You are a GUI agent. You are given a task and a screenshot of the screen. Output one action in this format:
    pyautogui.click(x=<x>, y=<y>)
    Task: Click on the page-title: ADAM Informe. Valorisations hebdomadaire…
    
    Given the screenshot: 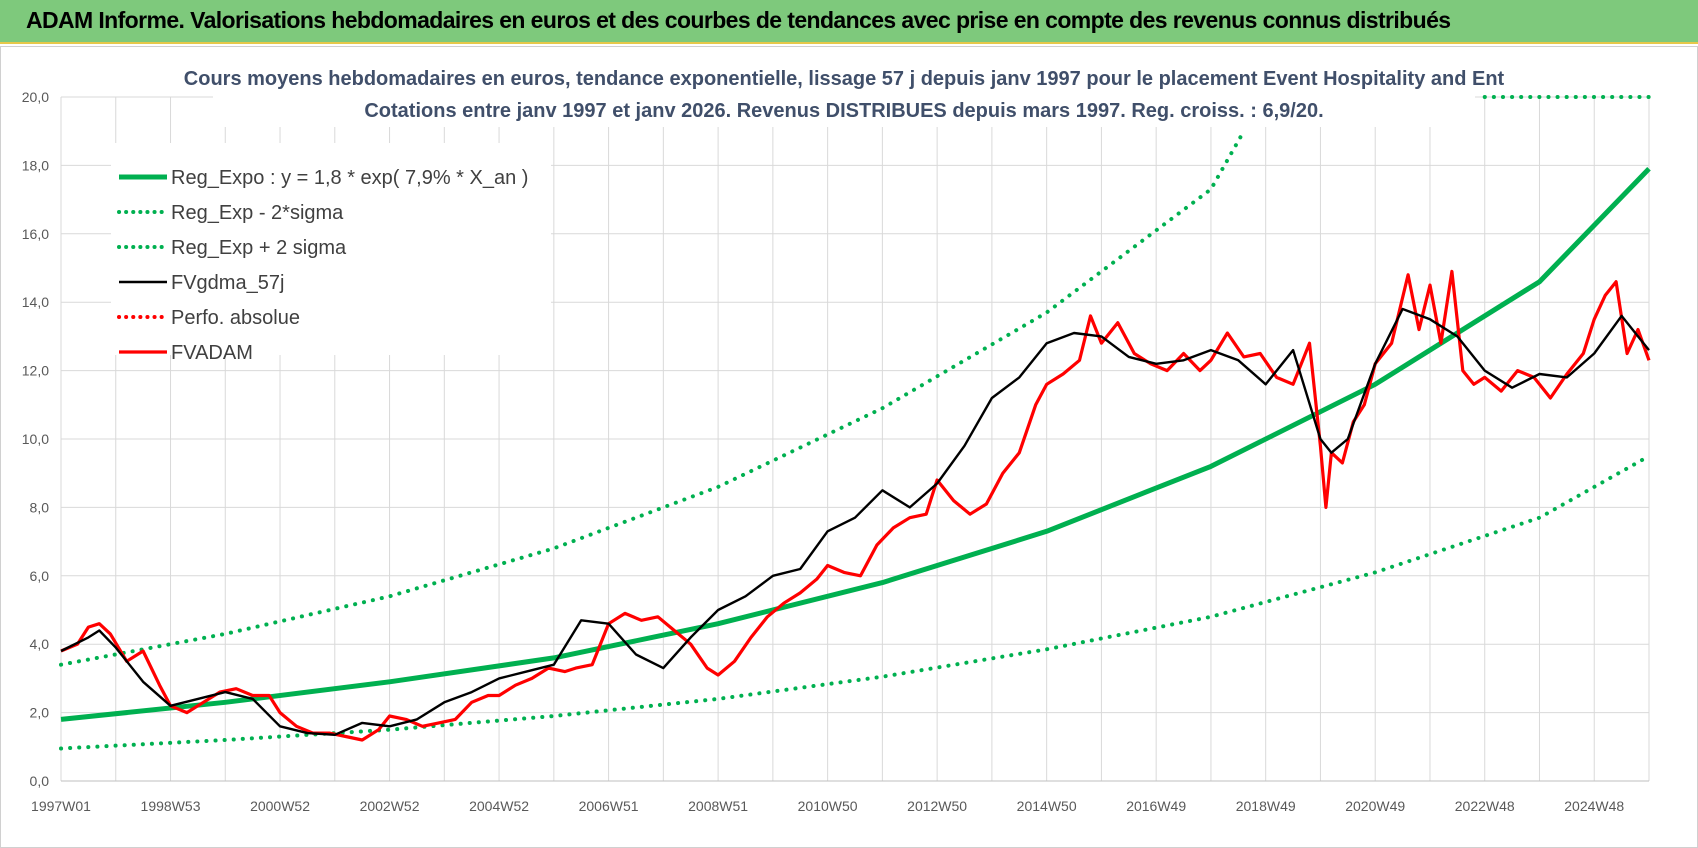 What is the action you would take?
    pyautogui.click(x=738, y=20)
    